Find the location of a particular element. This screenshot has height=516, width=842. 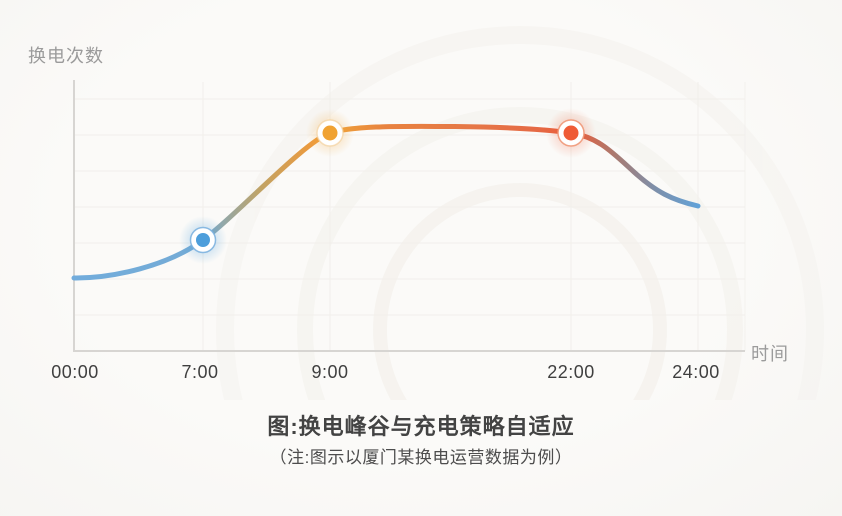

marker-10pm is located at coordinates (571, 133).